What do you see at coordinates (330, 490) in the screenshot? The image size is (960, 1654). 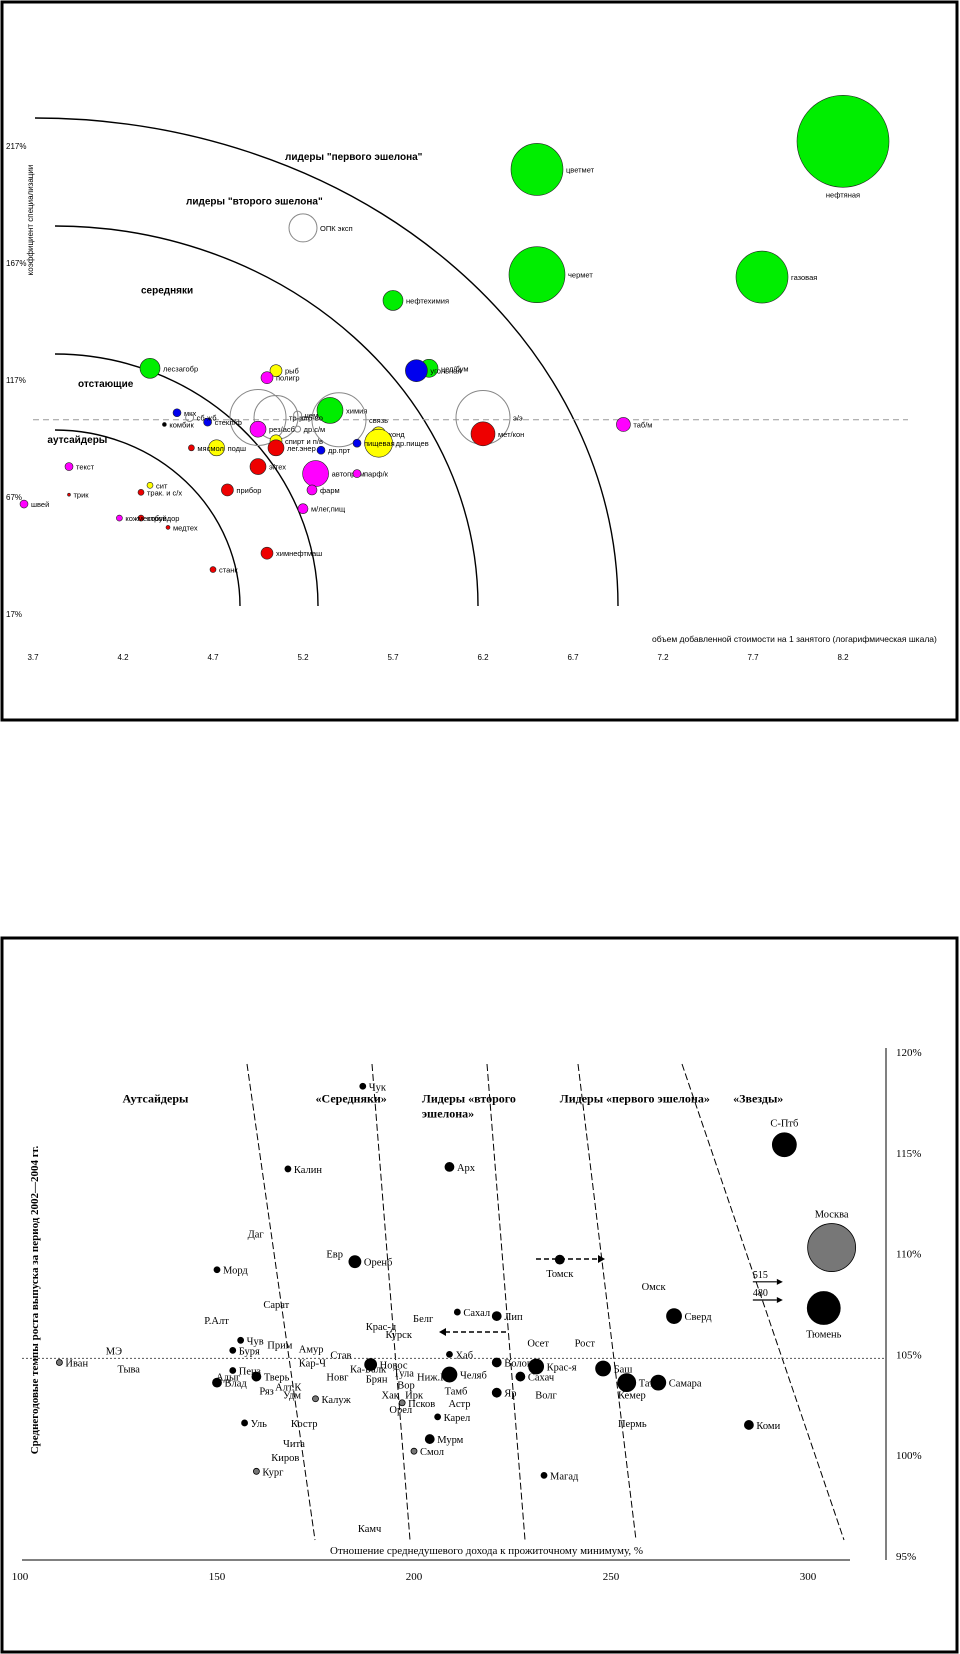 I see `chart-1-point-label: фарм` at bounding box center [330, 490].